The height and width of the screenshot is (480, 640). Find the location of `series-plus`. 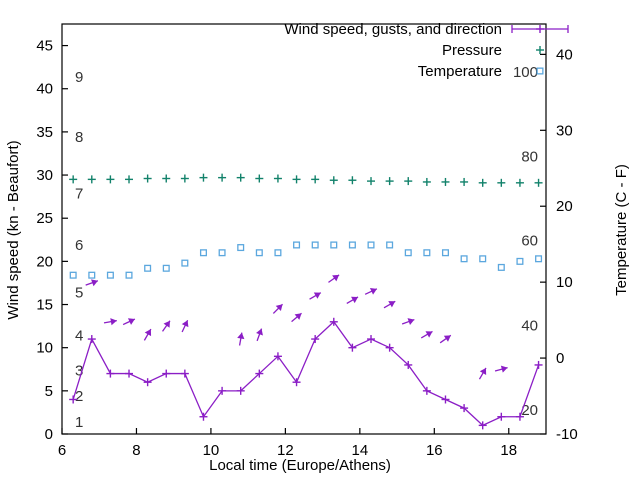

series-plus is located at coordinates (306, 180).